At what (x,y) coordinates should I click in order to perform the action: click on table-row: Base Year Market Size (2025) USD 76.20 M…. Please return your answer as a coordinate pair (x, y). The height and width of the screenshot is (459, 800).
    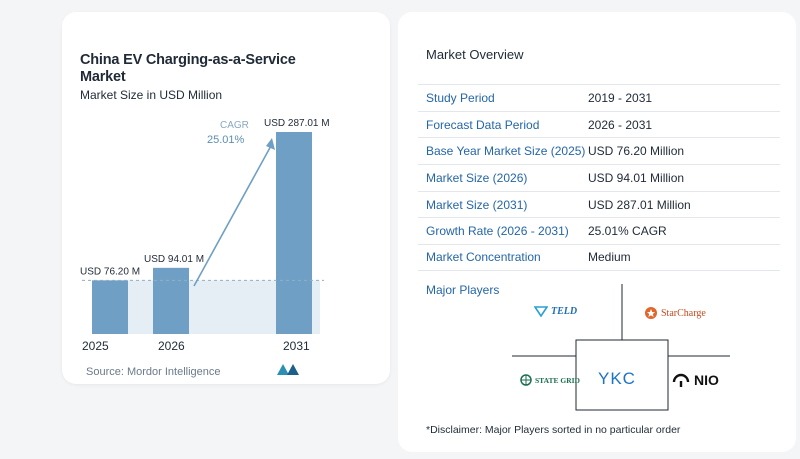
    Looking at the image, I should click on (599, 150).